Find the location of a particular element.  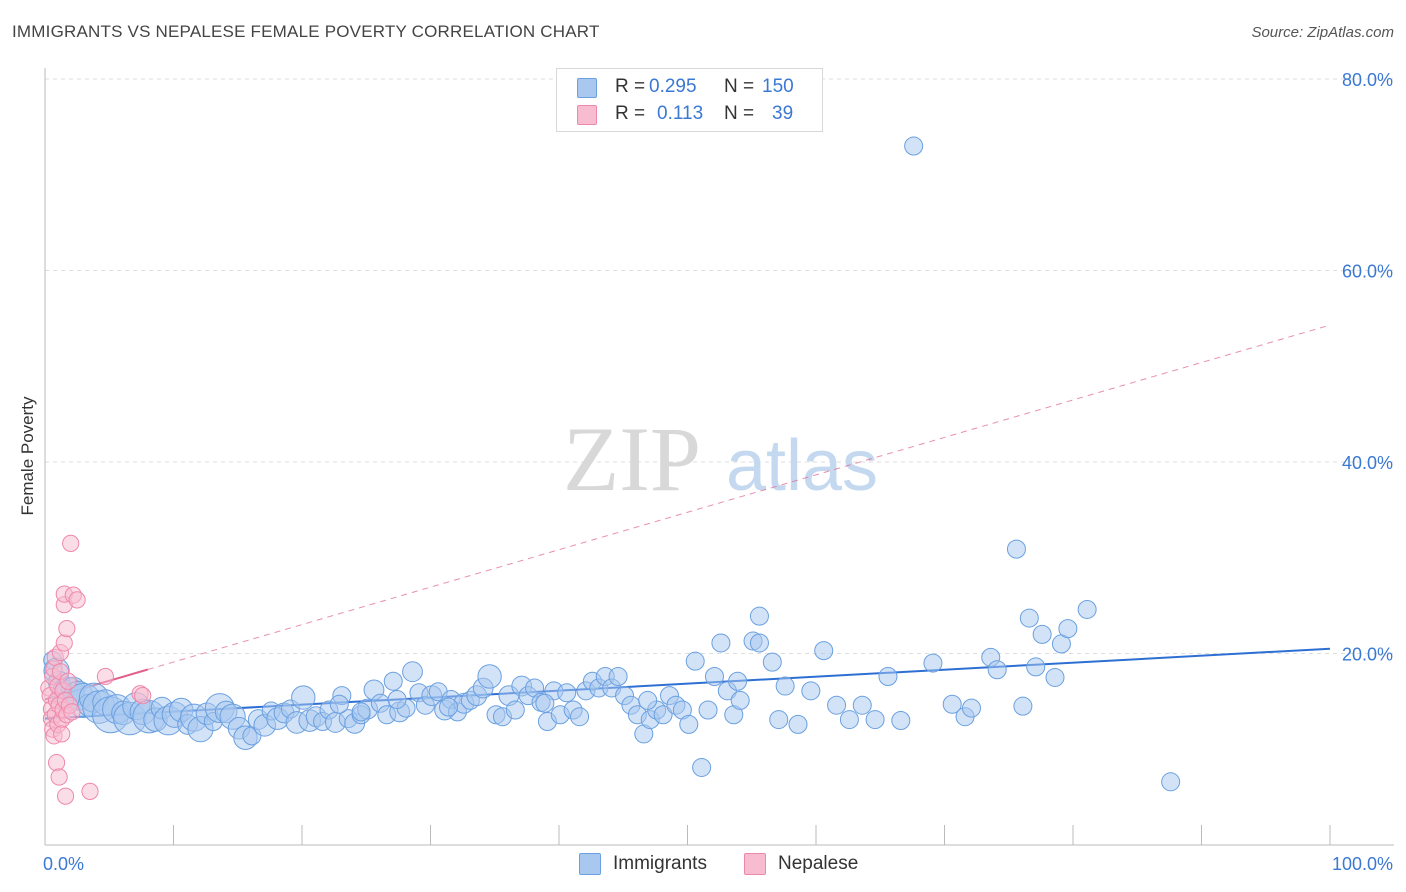

y-tick-label: 40.0% is located at coordinates (1367, 463).